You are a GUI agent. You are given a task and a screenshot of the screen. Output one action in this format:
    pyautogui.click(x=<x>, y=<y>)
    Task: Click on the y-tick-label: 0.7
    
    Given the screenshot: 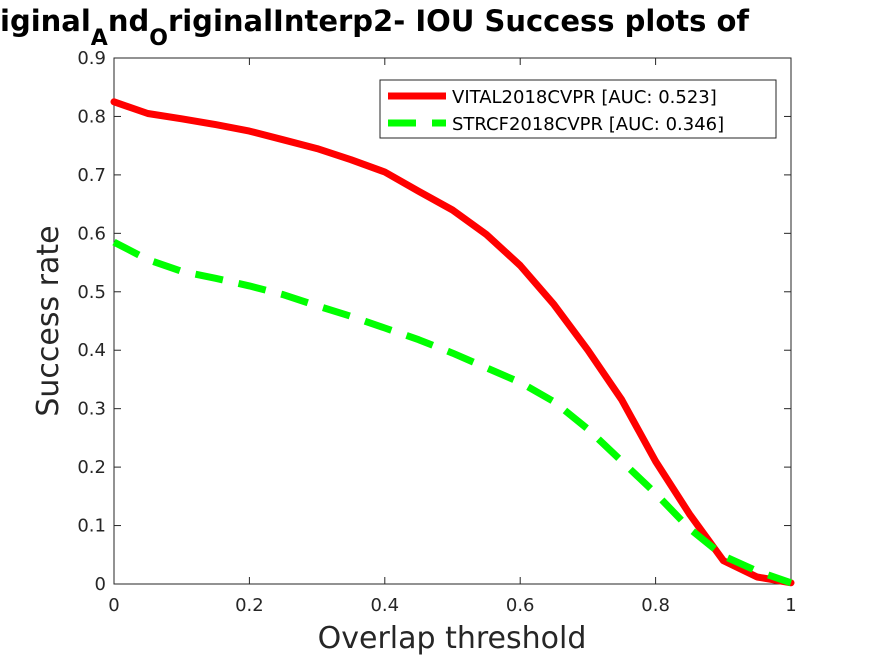 What is the action you would take?
    pyautogui.click(x=91, y=175)
    